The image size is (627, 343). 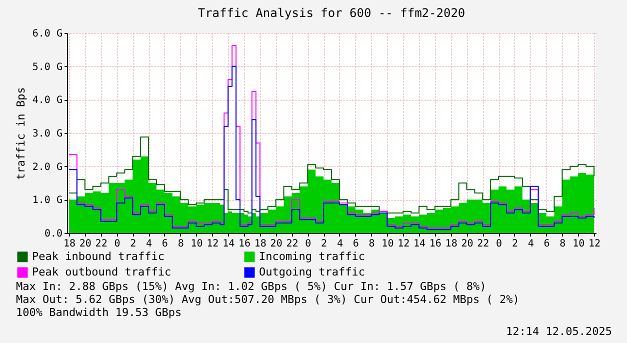 What do you see at coordinates (102, 272) in the screenshot?
I see `legend-label: Peak outbound traffic` at bounding box center [102, 272].